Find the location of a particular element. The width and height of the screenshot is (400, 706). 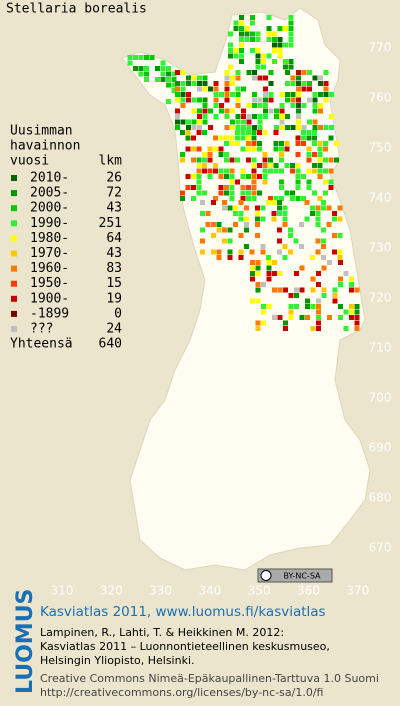

east-label: 370 is located at coordinates (357, 591).